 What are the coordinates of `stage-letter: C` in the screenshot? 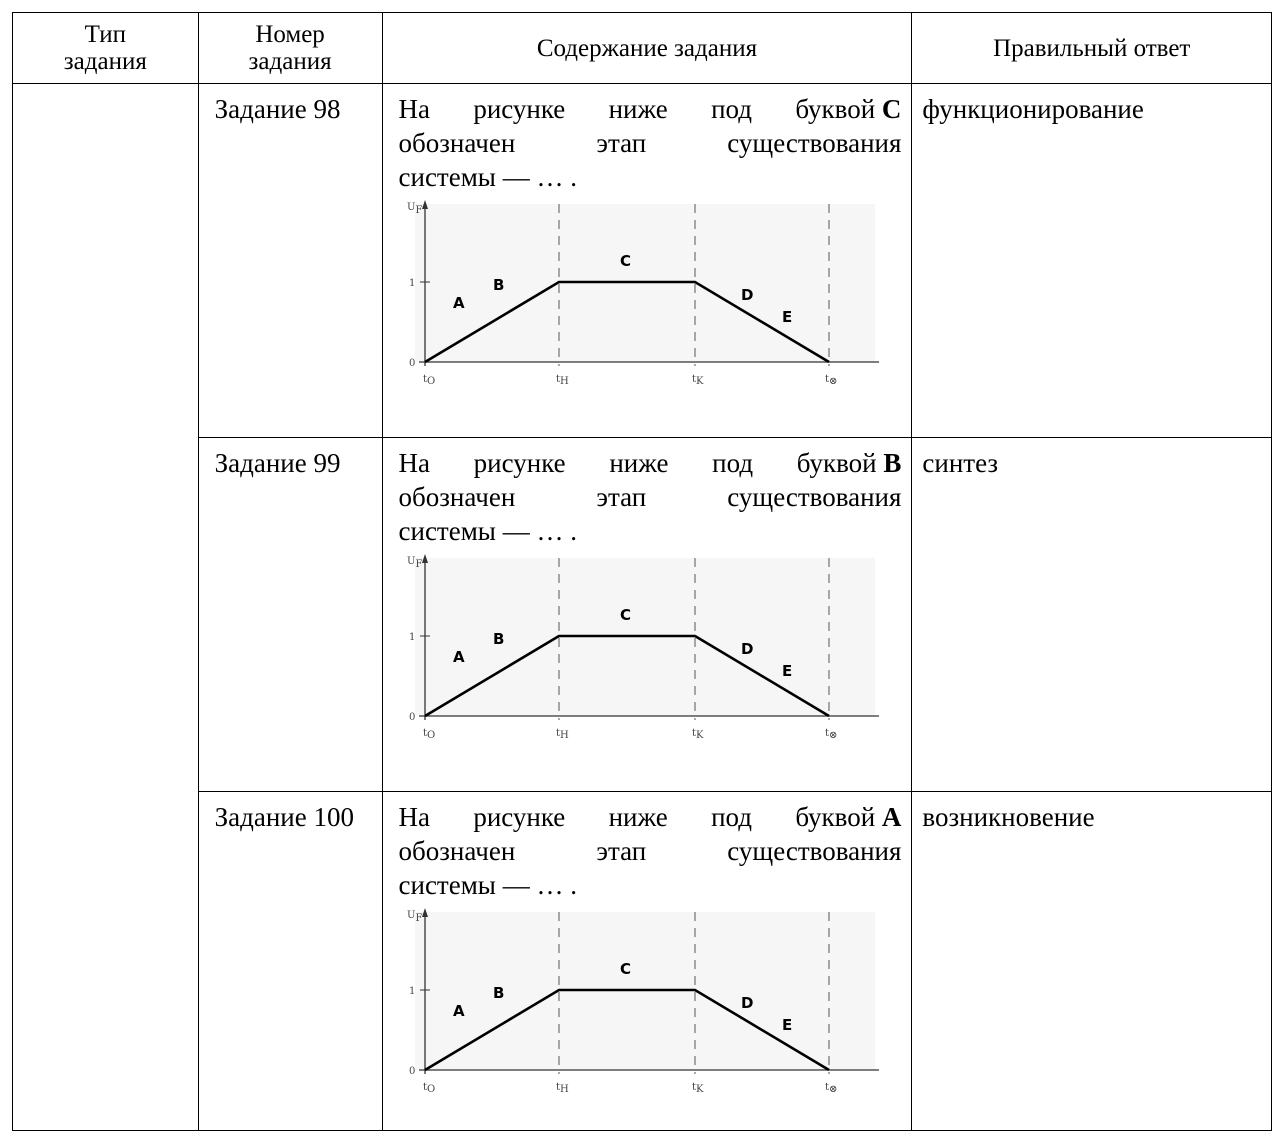 It's located at (891, 109).